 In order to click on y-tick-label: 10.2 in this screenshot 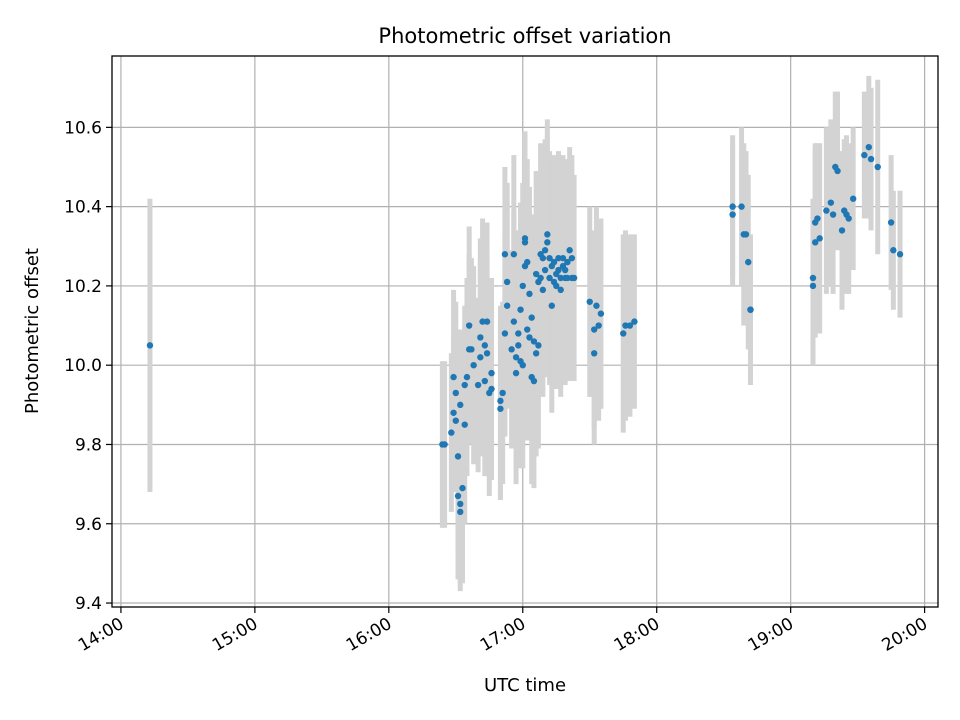, I will do `click(83, 287)`.